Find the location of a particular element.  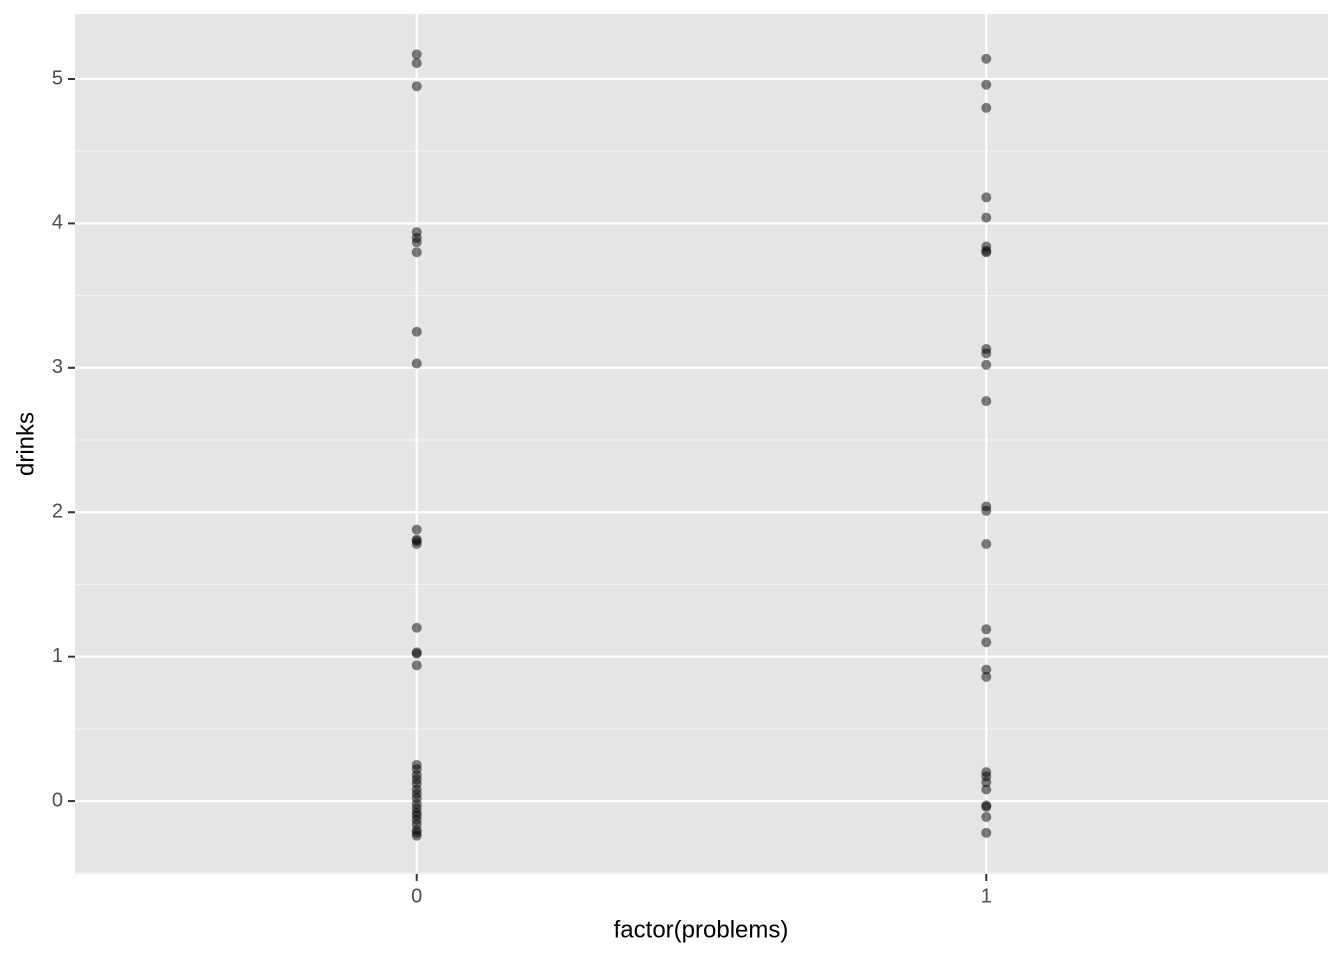

y-tick-label: 1 is located at coordinates (57, 656).